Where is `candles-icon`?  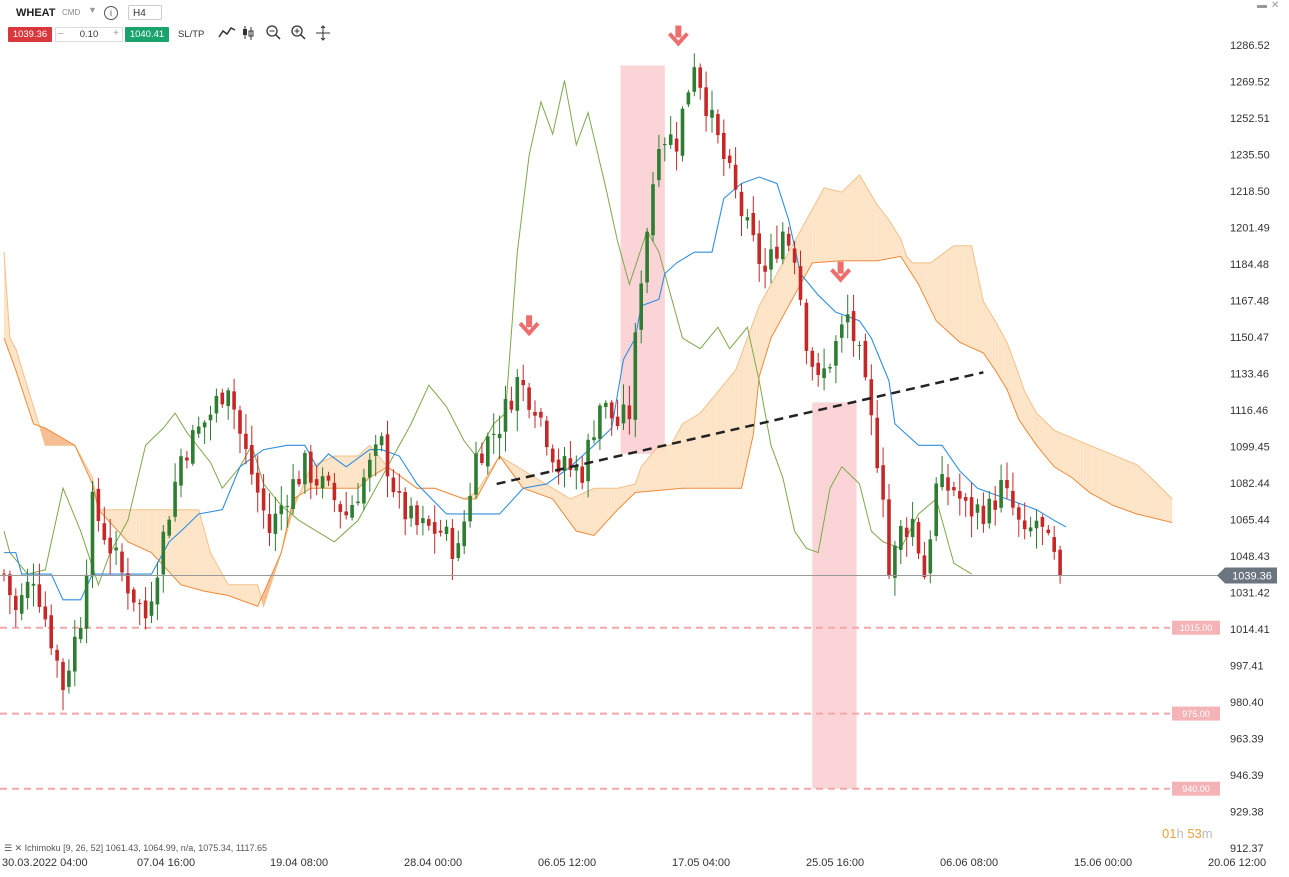 candles-icon is located at coordinates (250, 33).